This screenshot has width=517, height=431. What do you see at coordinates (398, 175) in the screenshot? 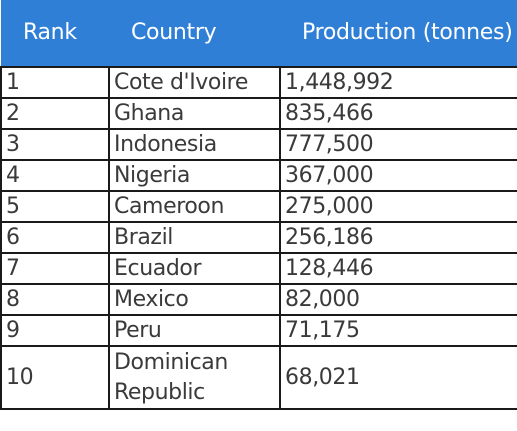
I see `cell-production: 367,000` at bounding box center [398, 175].